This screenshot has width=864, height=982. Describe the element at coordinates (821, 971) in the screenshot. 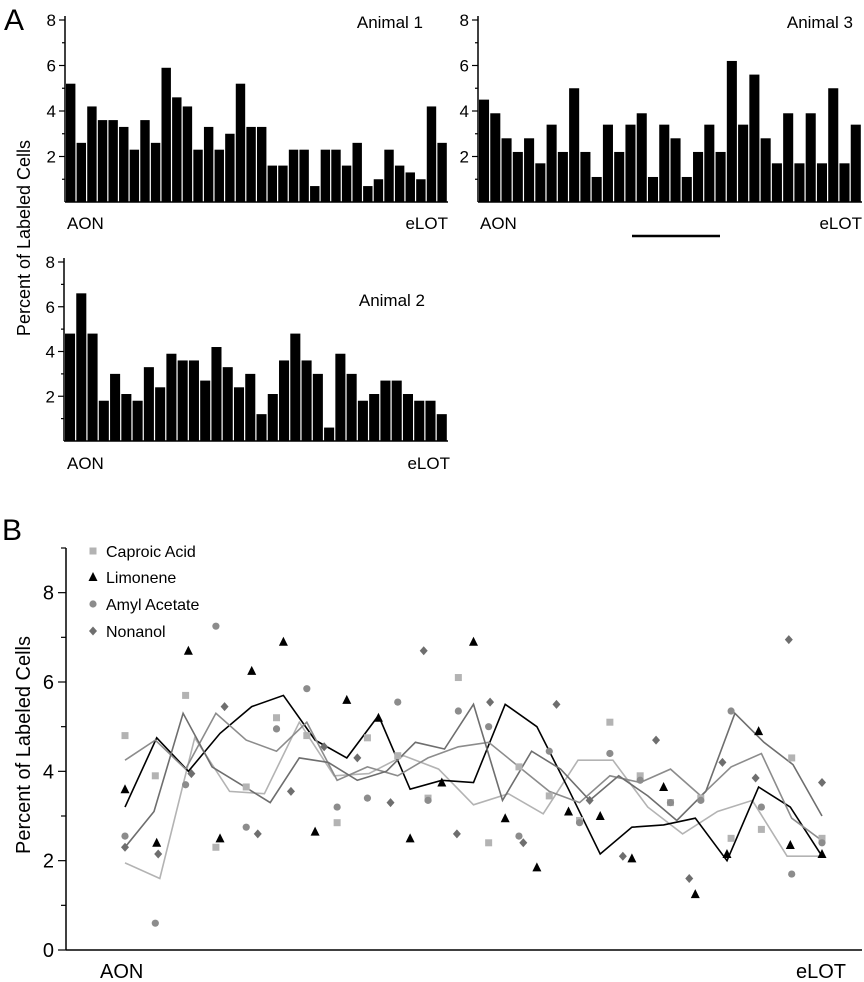

I see `panel-b-xlabel-right: eLOT` at that location.